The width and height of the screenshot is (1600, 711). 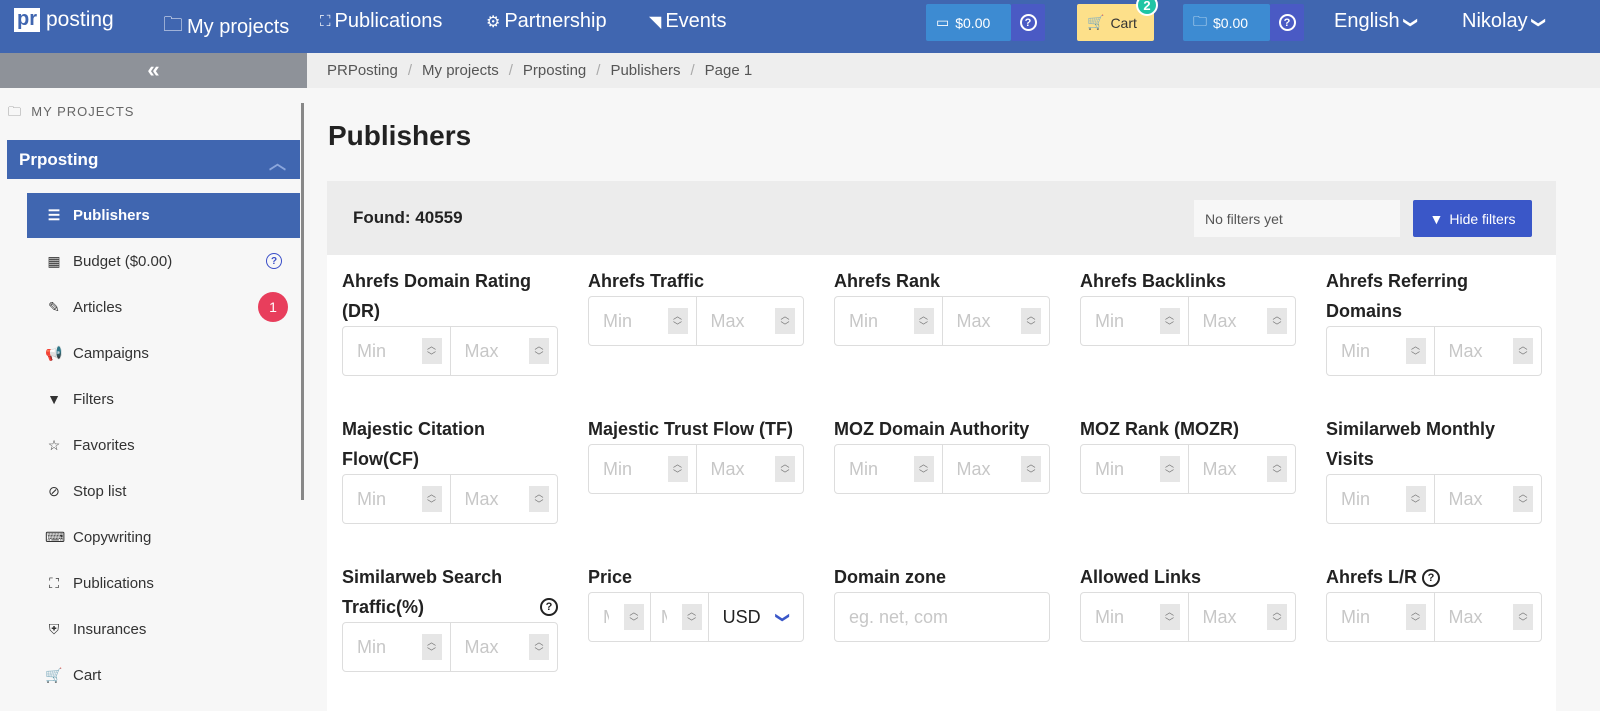 What do you see at coordinates (153, 159) in the screenshot?
I see `project-toggle: Prposting ︿` at bounding box center [153, 159].